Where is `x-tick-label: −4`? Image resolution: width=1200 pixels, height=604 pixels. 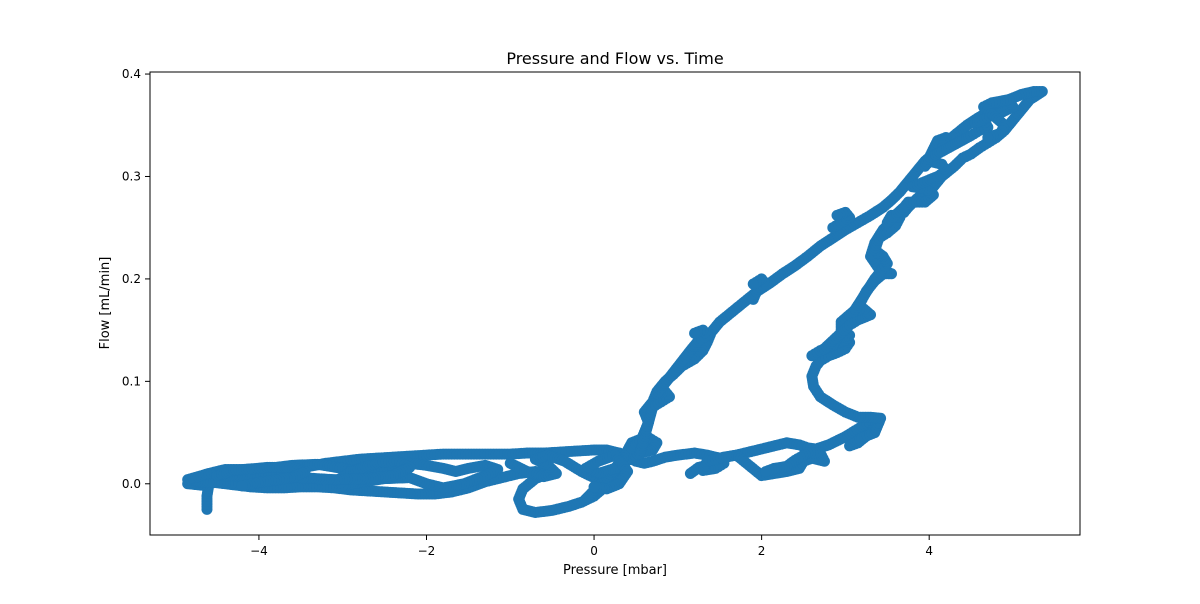 x-tick-label: −4 is located at coordinates (259, 551).